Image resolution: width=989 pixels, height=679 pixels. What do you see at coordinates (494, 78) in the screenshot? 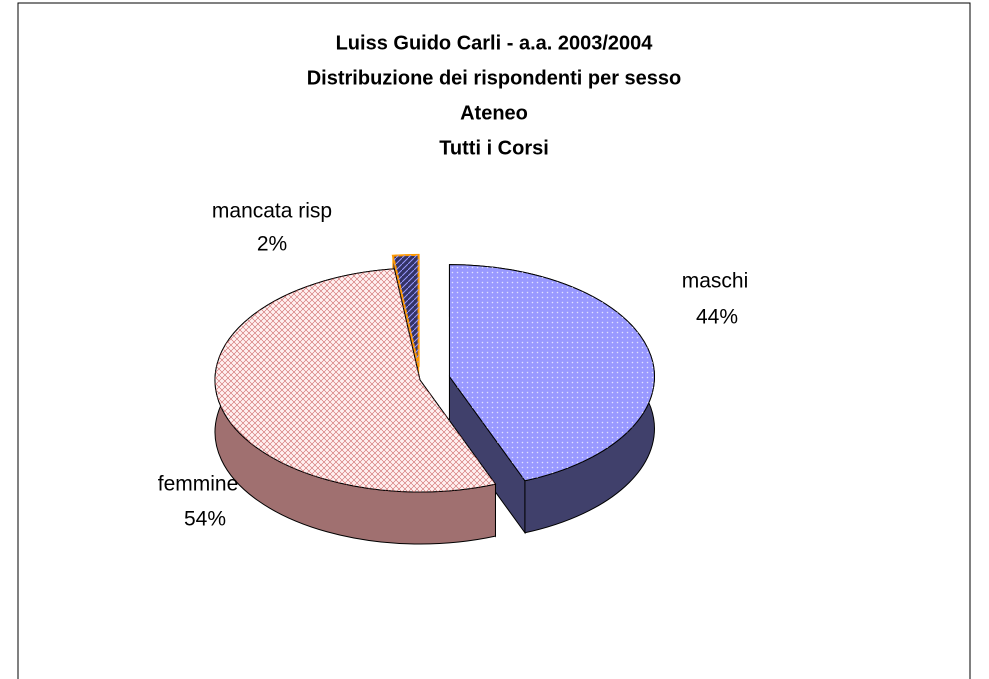
I see `chart-title: Distribuzione dei rispondenti per sesso` at bounding box center [494, 78].